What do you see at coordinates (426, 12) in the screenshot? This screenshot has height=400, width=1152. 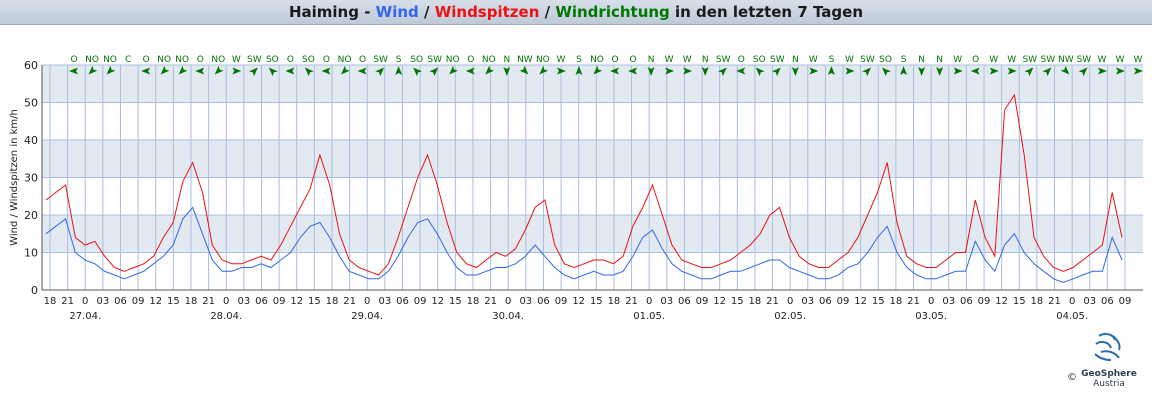 I see `title-sep-1: /` at bounding box center [426, 12].